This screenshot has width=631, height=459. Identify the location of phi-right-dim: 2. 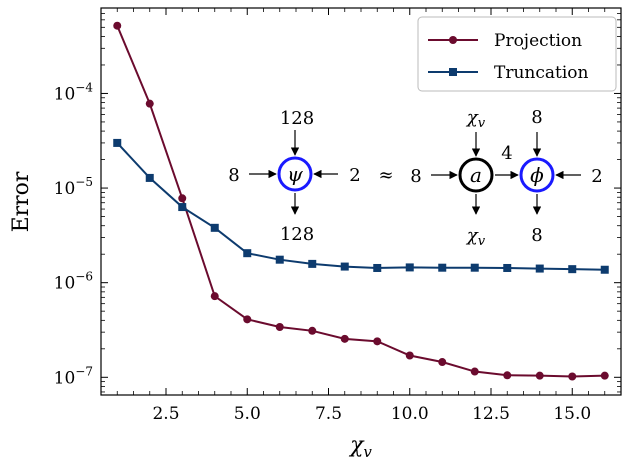
(596, 176).